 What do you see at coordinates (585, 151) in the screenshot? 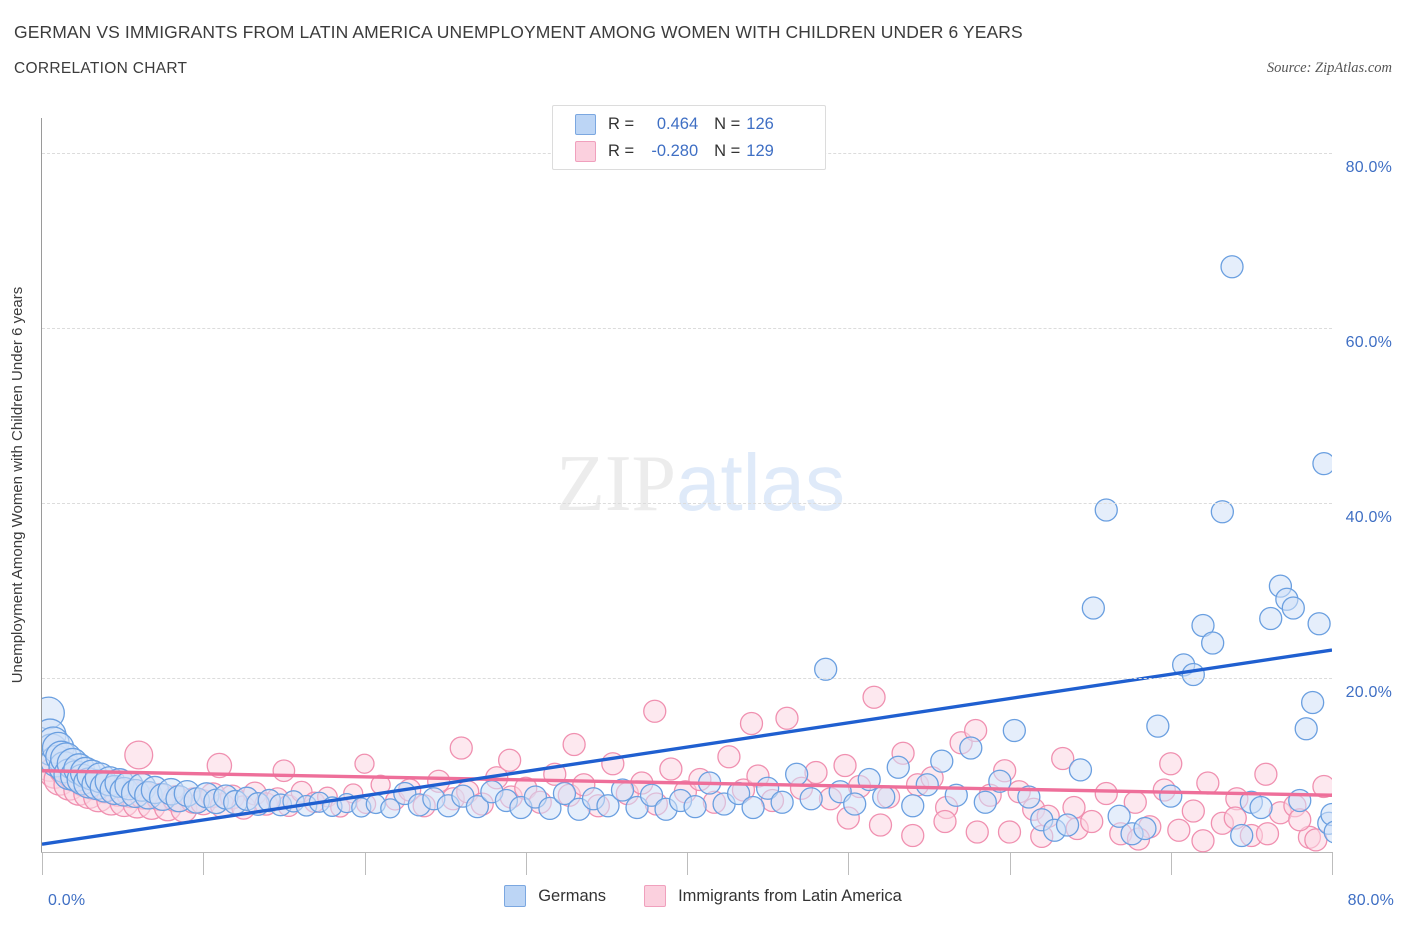
I see `swatch-immigrants-icon` at bounding box center [585, 151].